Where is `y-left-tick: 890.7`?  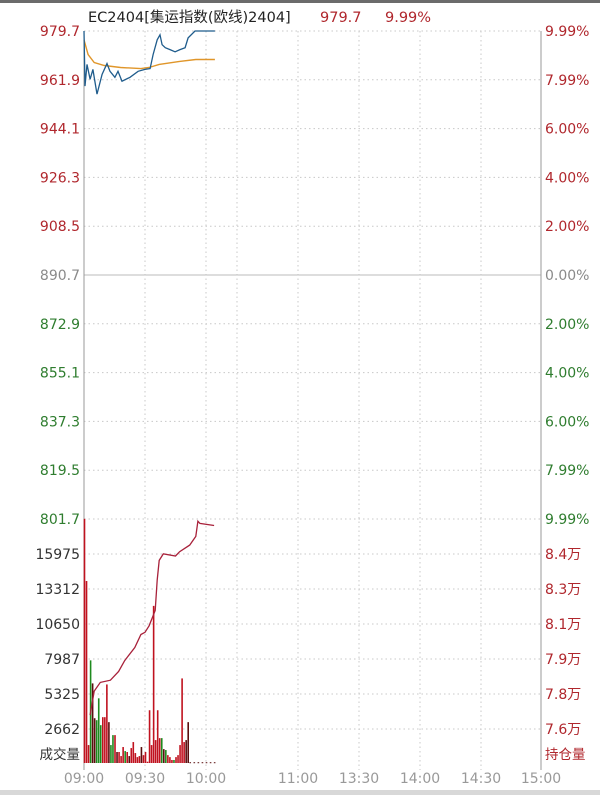 y-left-tick: 890.7 is located at coordinates (60, 276).